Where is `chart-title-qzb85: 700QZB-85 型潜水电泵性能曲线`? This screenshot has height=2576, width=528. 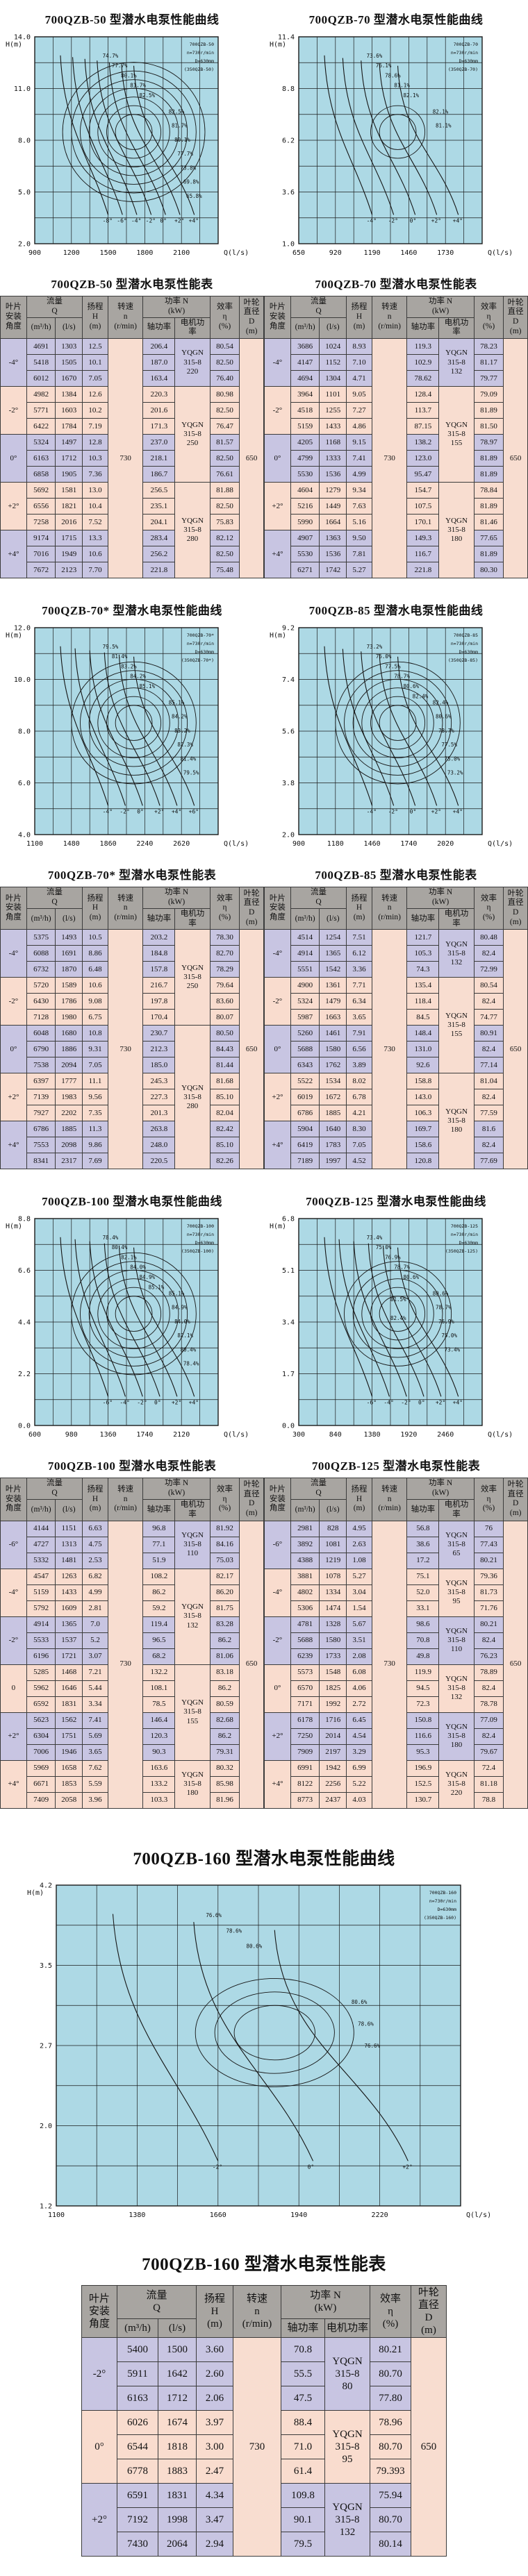
chart-title-qzb85: 700QZB-85 型潜水电泵性能曲线 is located at coordinates (396, 611).